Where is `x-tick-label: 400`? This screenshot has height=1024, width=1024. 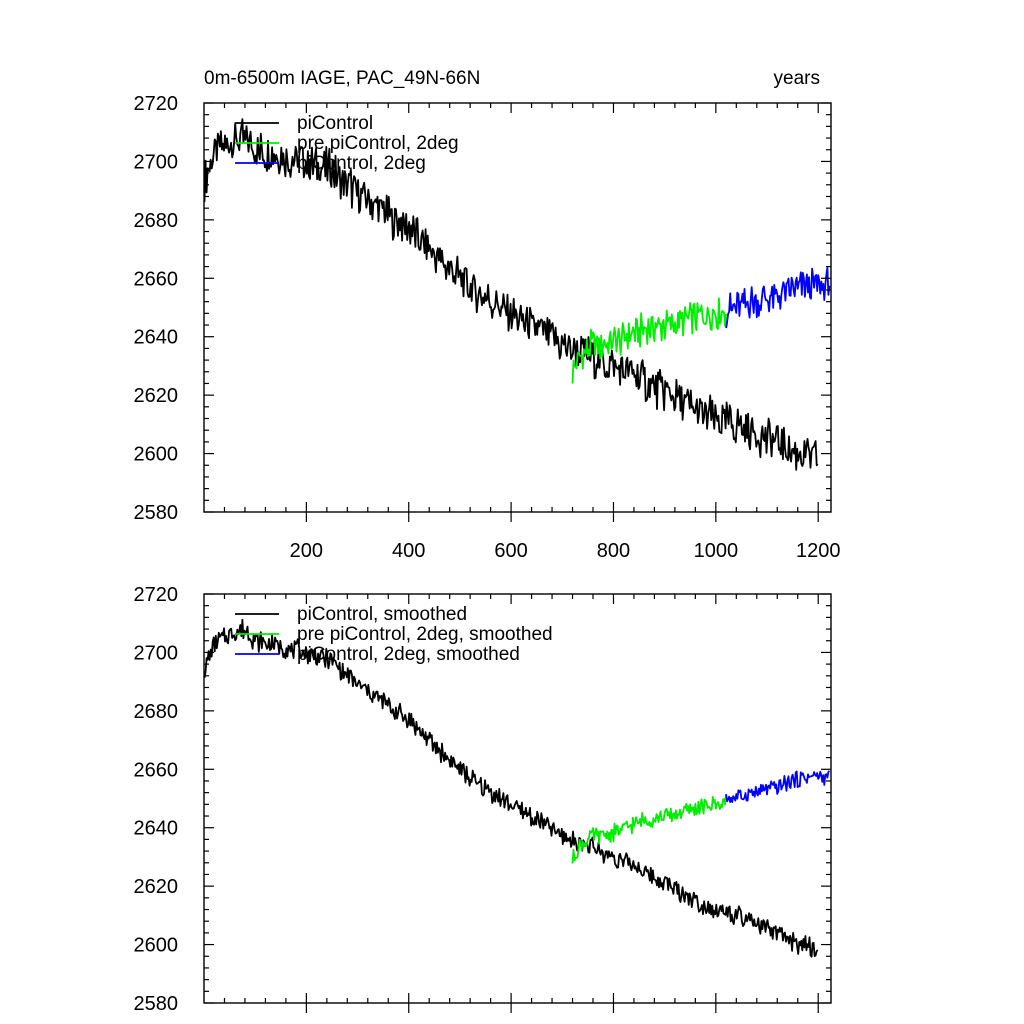
x-tick-label: 400 is located at coordinates (408, 551).